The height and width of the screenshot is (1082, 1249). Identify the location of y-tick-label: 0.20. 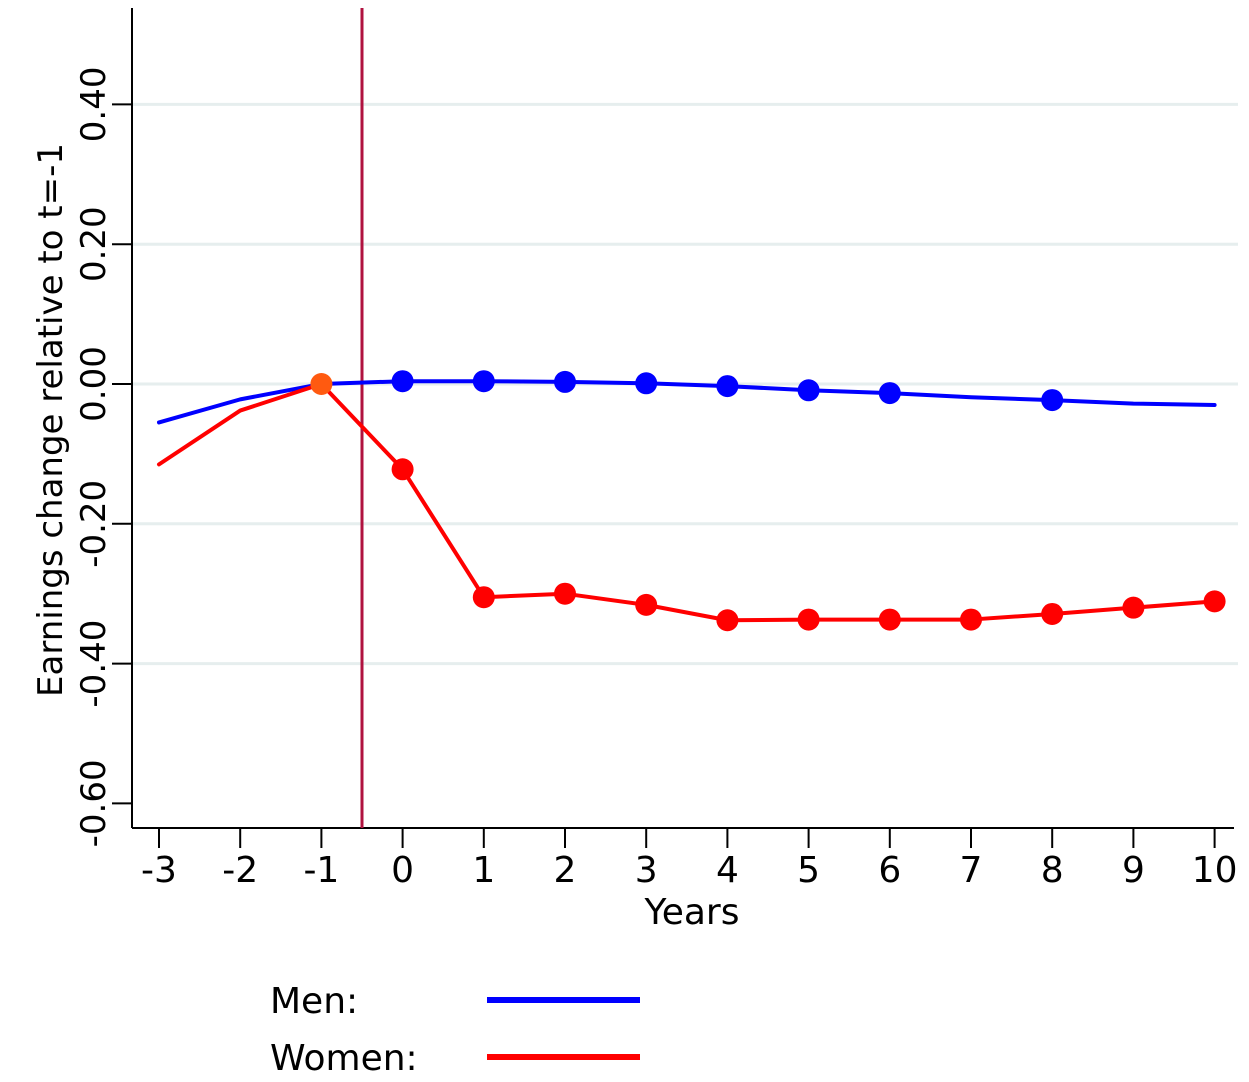
(94, 244).